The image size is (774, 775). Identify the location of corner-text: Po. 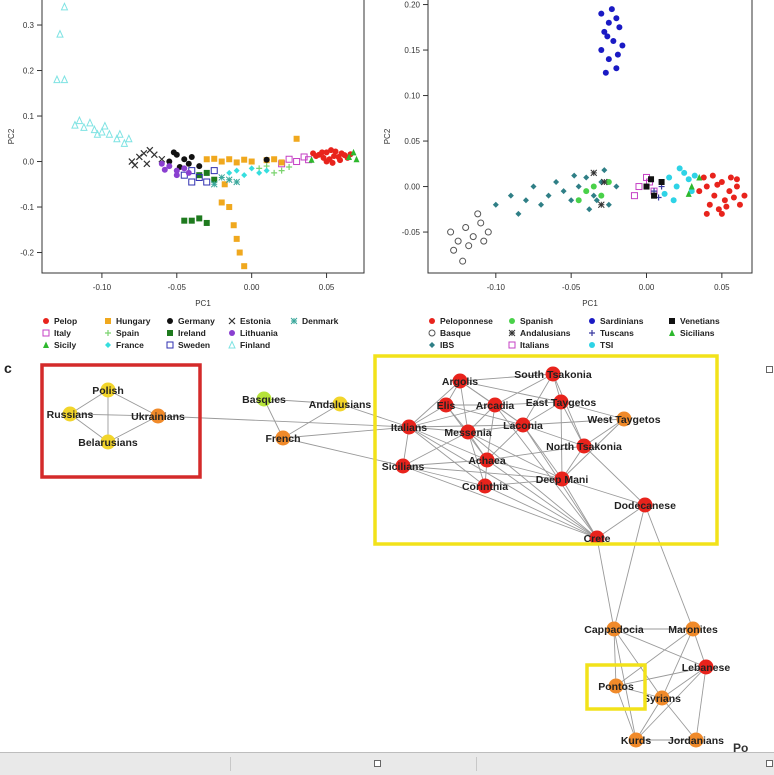
(741, 748).